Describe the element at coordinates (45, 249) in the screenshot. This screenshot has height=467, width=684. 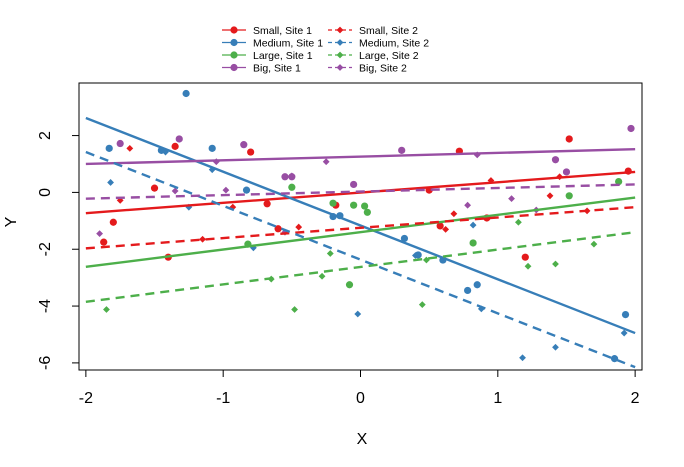
I see `y-tick-label: -2` at that location.